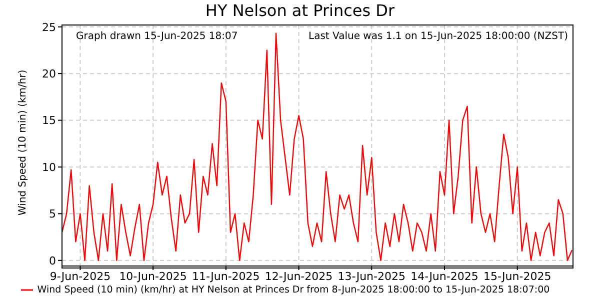 This screenshot has height=300, width=600. What do you see at coordinates (226, 276) in the screenshot?
I see `x-tick-label: 11-Jun-2025` at bounding box center [226, 276].